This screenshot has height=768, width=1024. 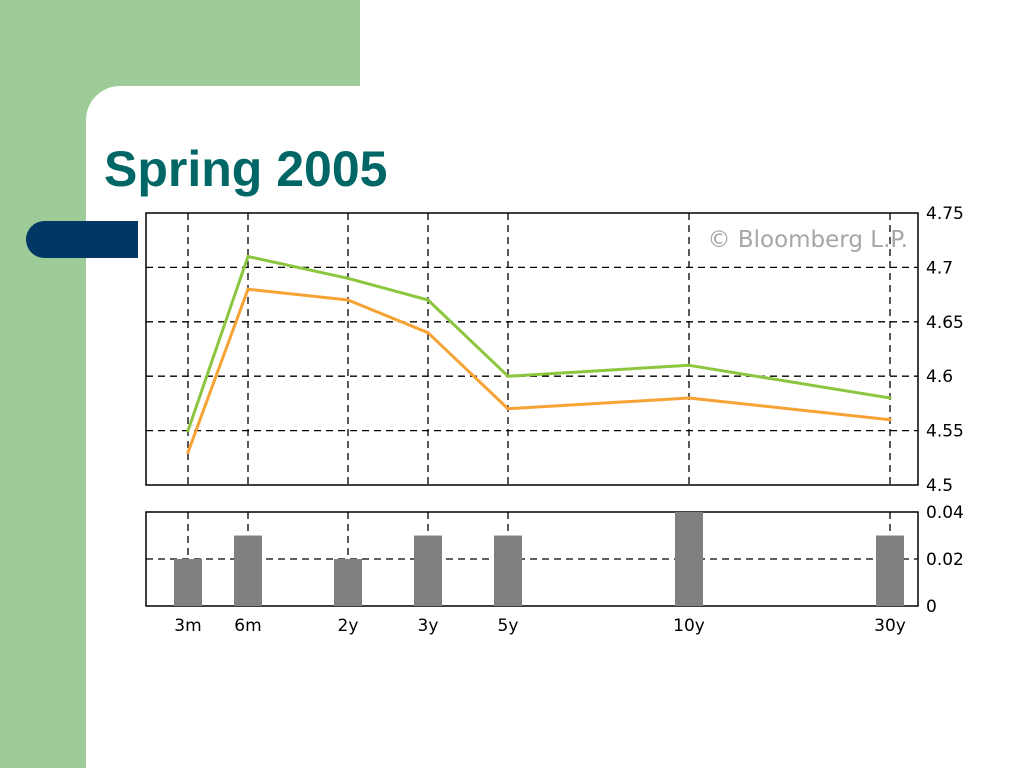 What do you see at coordinates (808, 240) in the screenshot?
I see `bloomberg-watermark: © Bloomberg L.P.` at bounding box center [808, 240].